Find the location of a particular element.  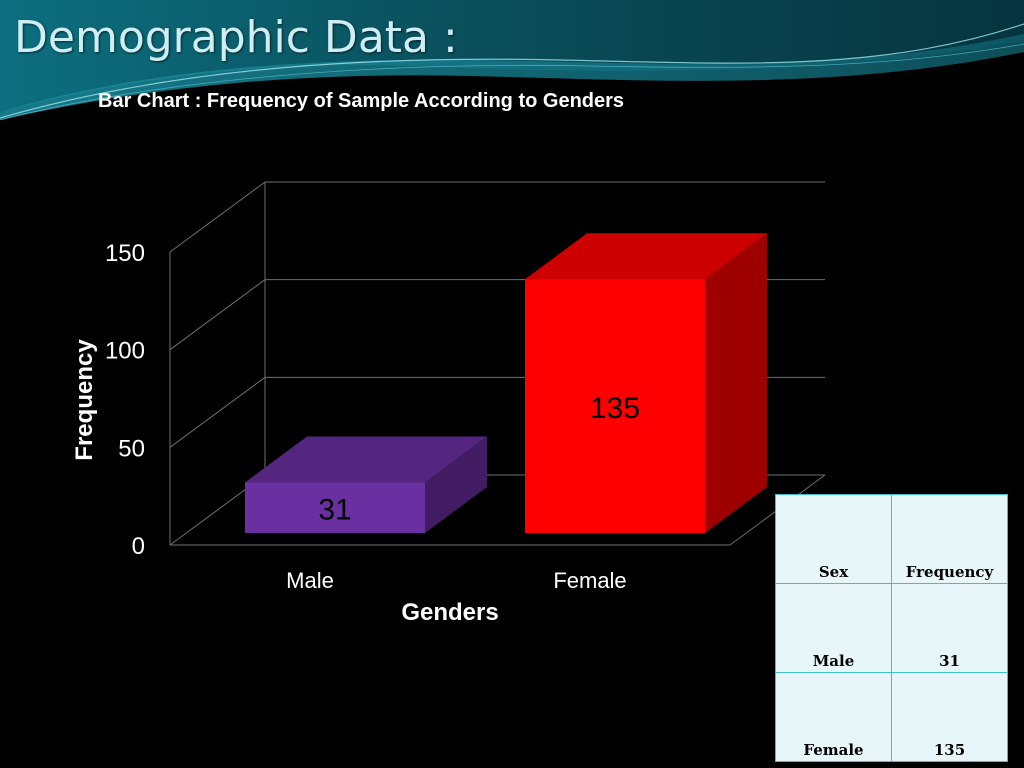

table-cell-frequency: 31 is located at coordinates (949, 628).